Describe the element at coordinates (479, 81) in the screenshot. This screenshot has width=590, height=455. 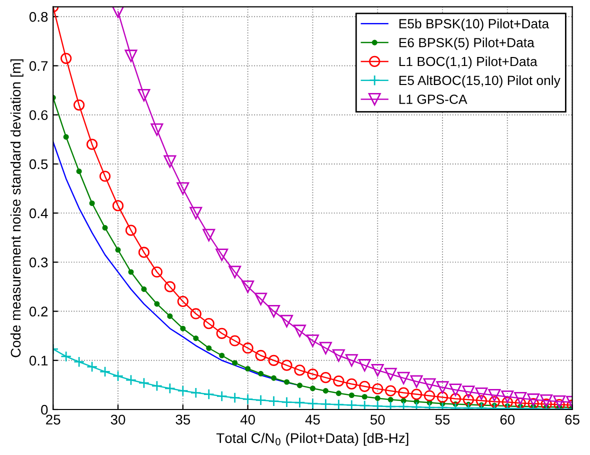
I see `legend-label: E5 AltBOC(15,10) Pilot only` at that location.